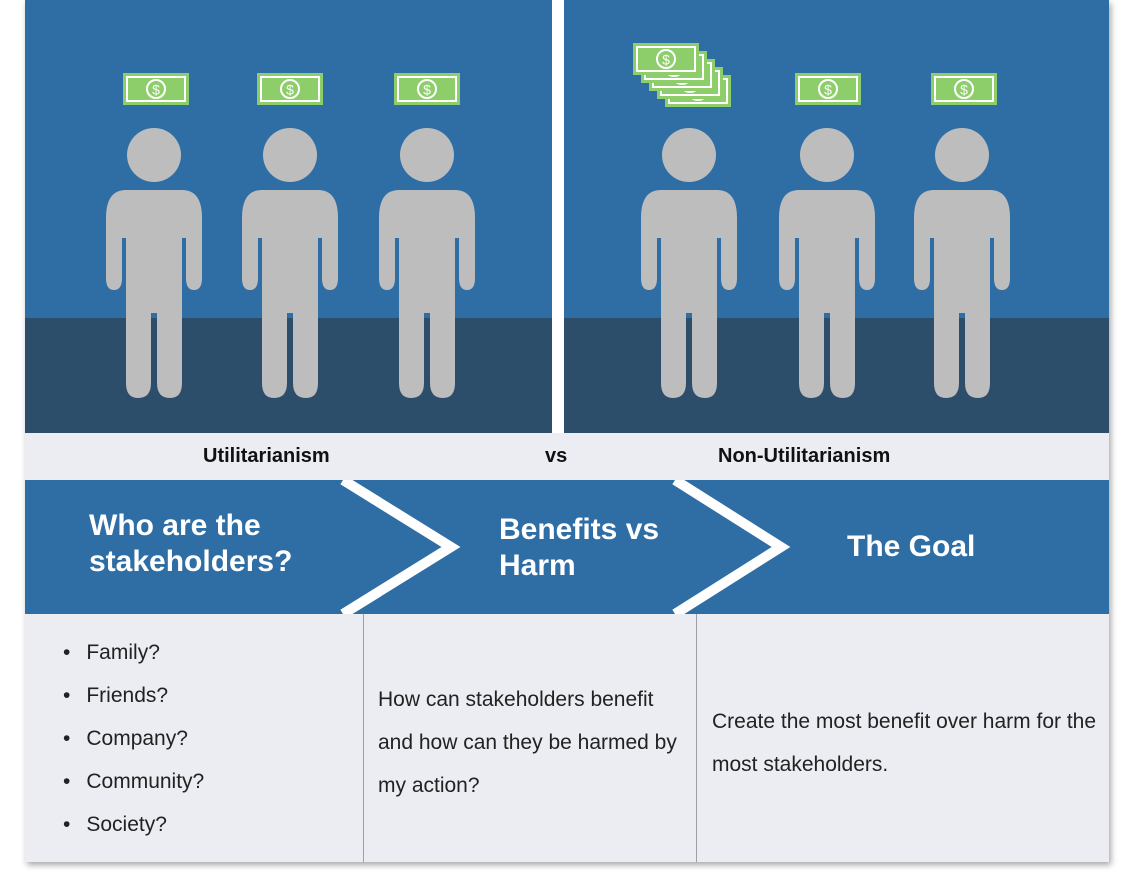 This screenshot has height=876, width=1122. I want to click on versus-label: vs, so click(556, 456).